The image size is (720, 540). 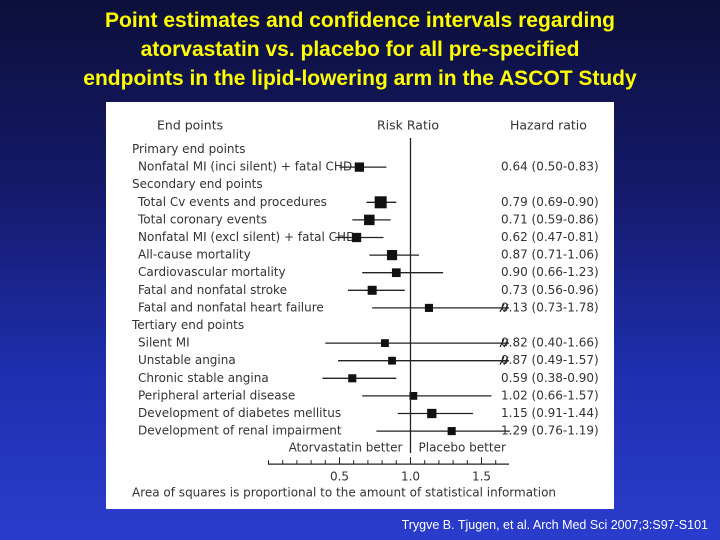 What do you see at coordinates (164, 343) in the screenshot?
I see `endpoint-label: Silent MI` at bounding box center [164, 343].